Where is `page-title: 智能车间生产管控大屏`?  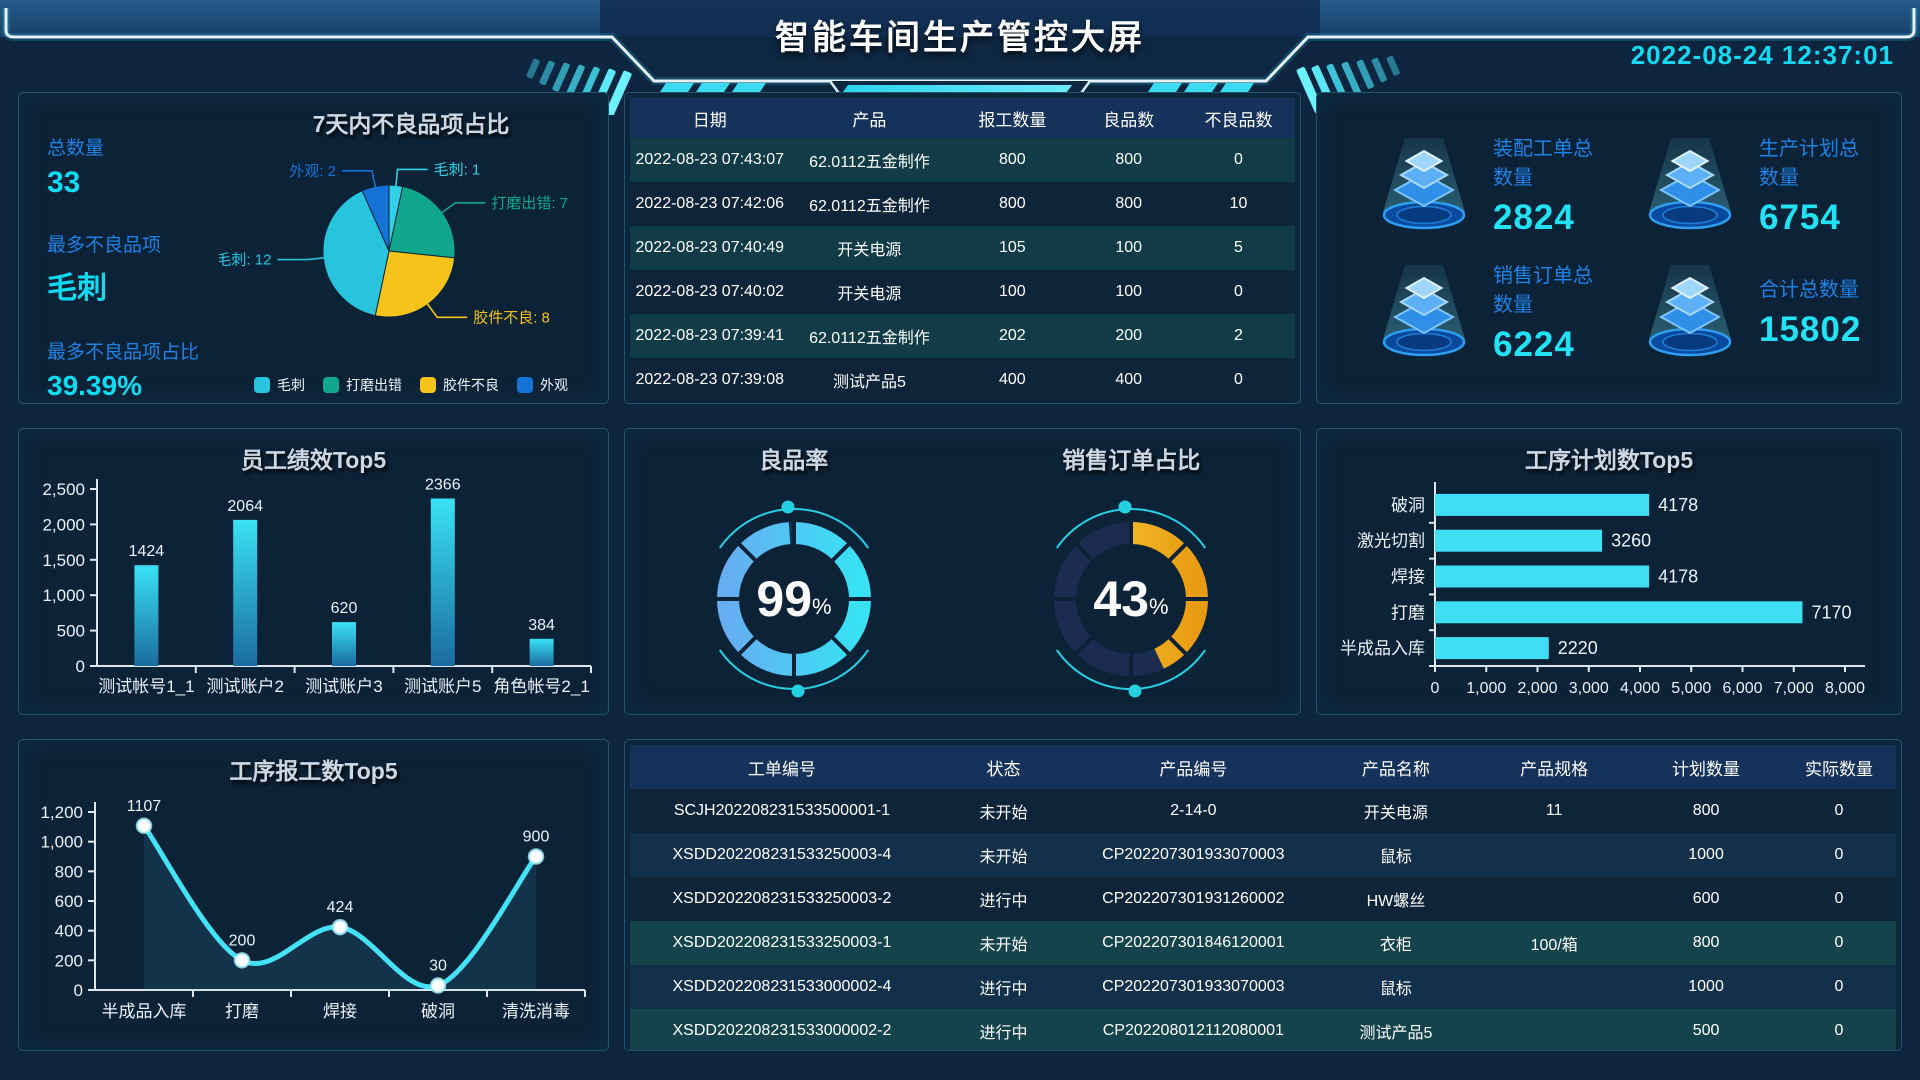 page-title: 智能车间生产管控大屏 is located at coordinates (960, 38).